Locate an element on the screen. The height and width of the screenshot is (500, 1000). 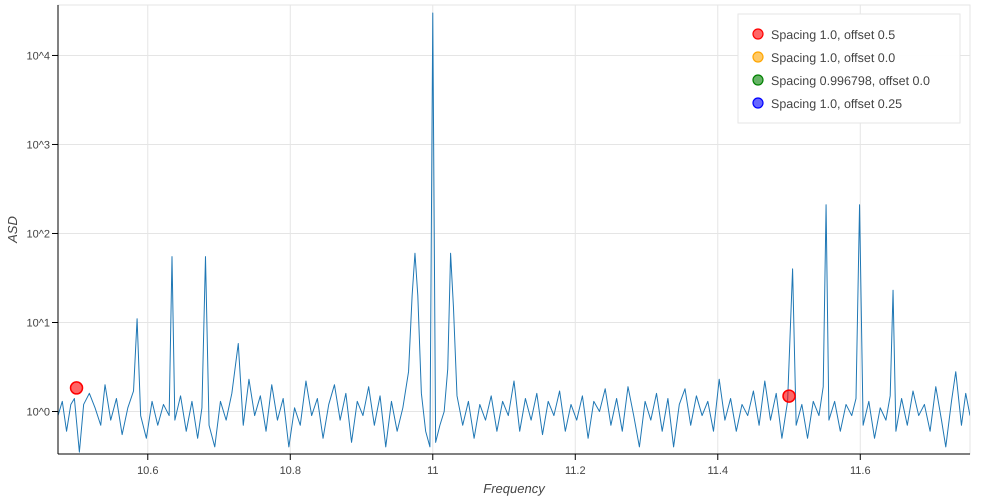
legend-label: Spacing 1.0, offset 0.25 is located at coordinates (836, 104).